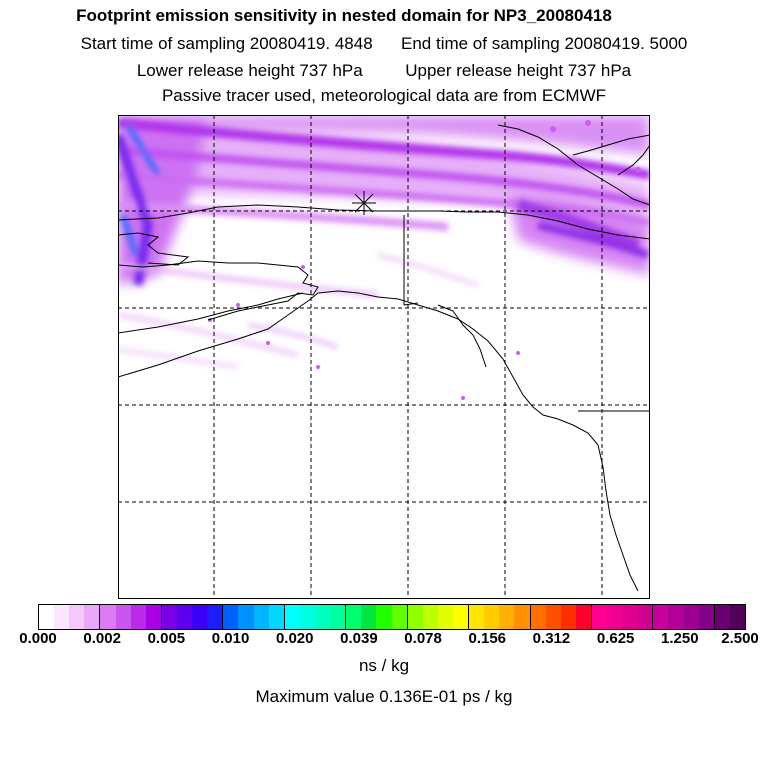  I want to click on colorbar-unit: ns / kg, so click(384, 665).